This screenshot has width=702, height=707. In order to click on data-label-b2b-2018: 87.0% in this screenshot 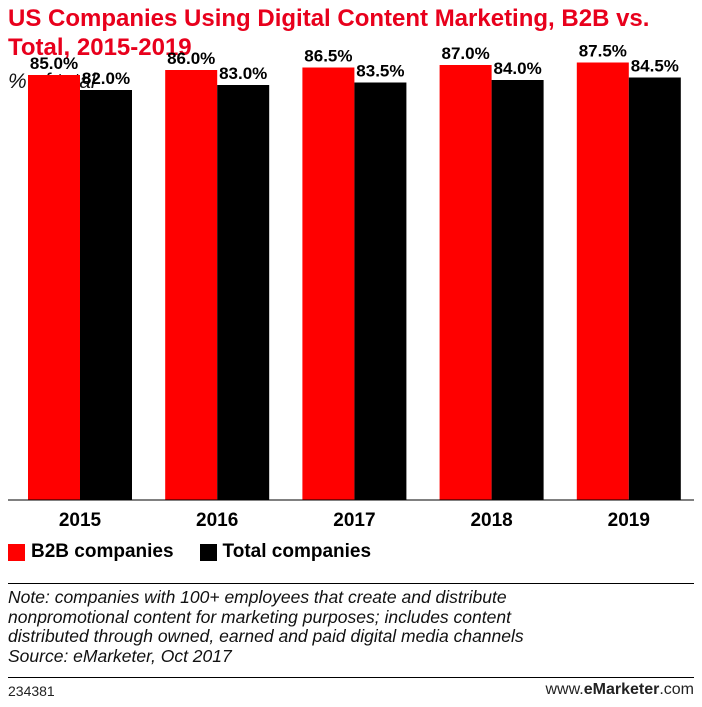, I will do `click(465, 53)`.